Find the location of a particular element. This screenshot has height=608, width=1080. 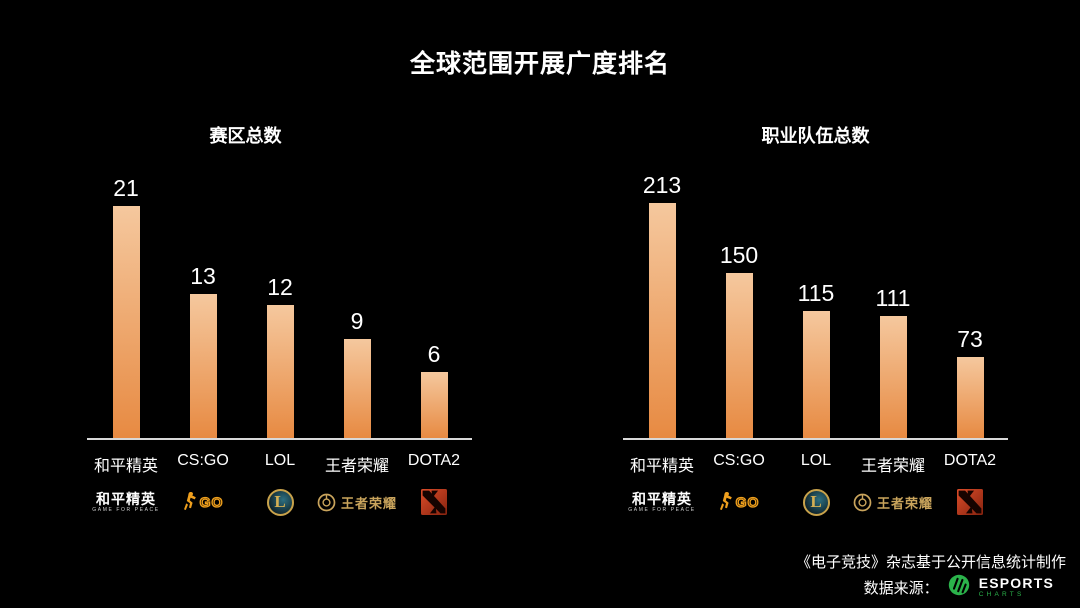

value-label: 213 is located at coordinates (662, 185).